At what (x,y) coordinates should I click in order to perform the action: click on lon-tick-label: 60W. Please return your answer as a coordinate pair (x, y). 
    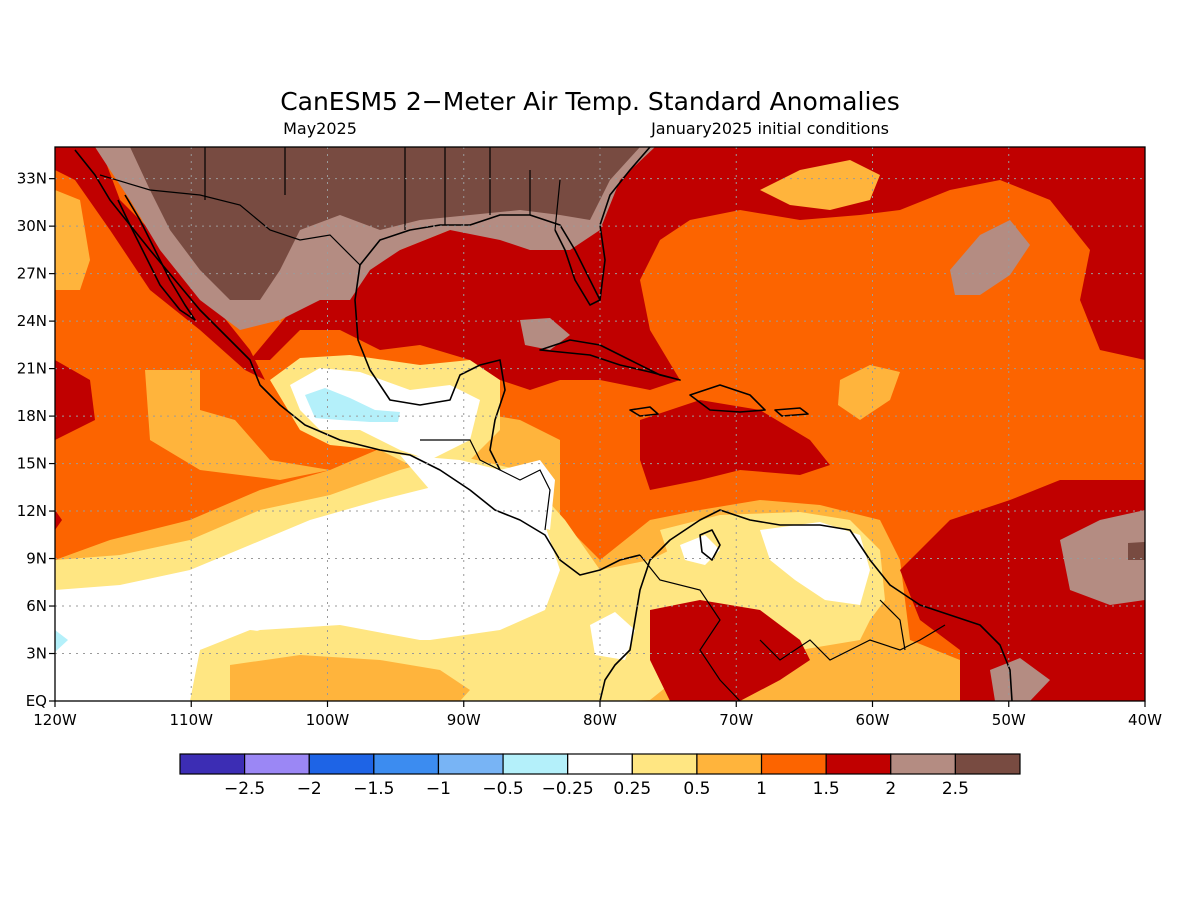
    Looking at the image, I should click on (873, 720).